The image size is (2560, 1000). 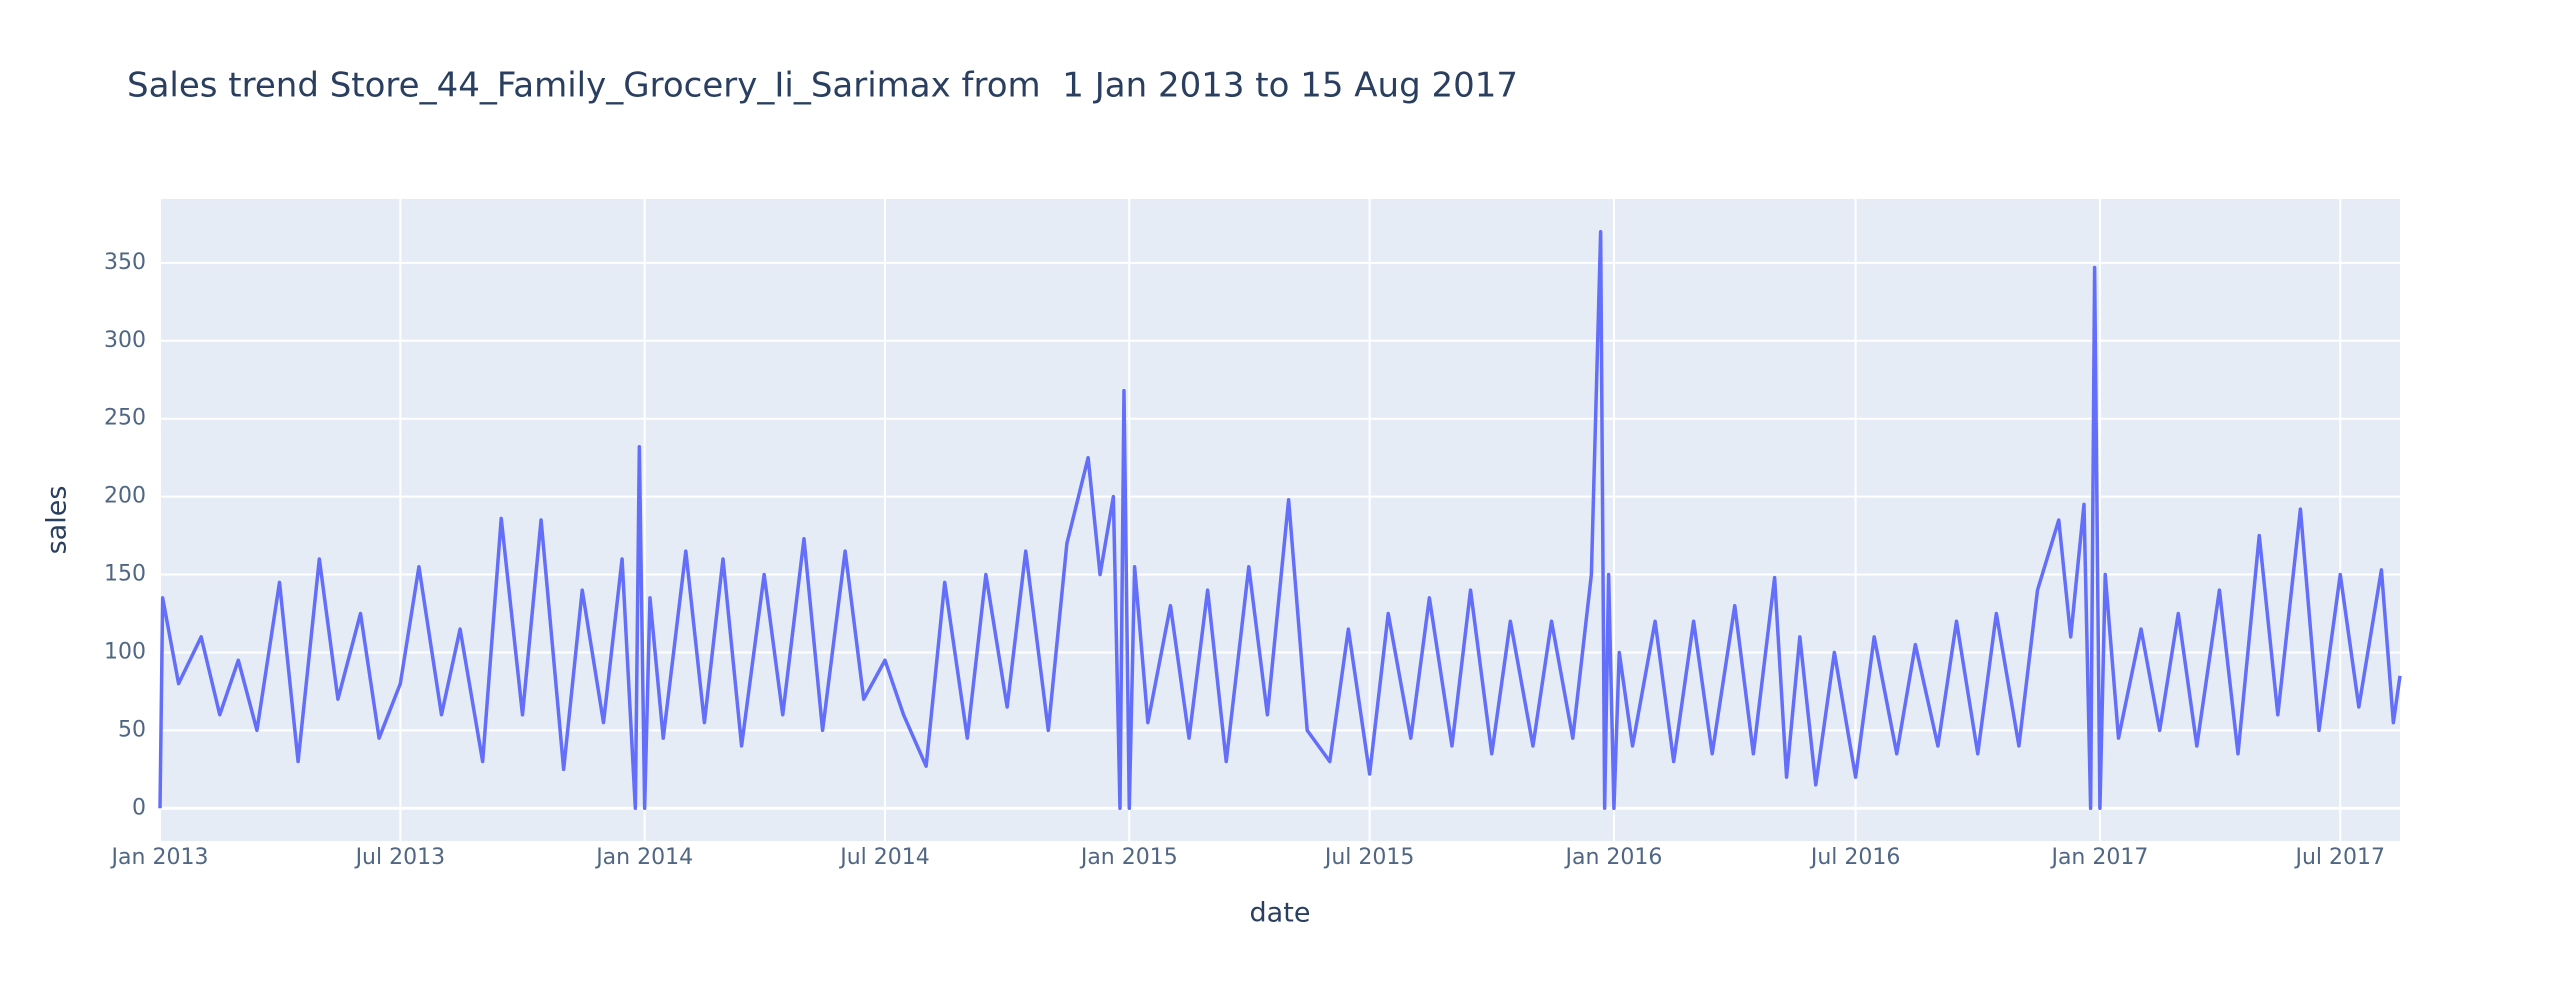 I want to click on x-tick-label: Jan 2015, so click(x=1128, y=857).